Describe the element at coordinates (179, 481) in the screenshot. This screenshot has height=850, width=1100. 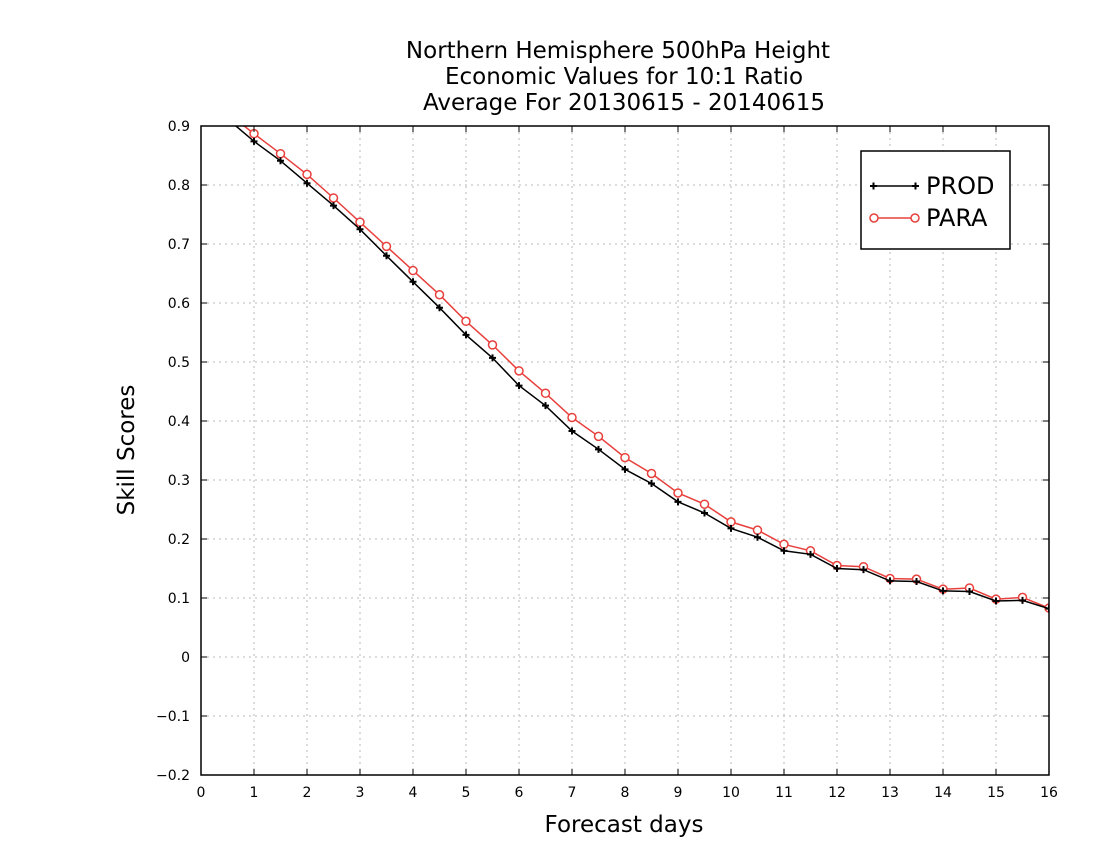
I see `y-tick-label: 0.3` at that location.